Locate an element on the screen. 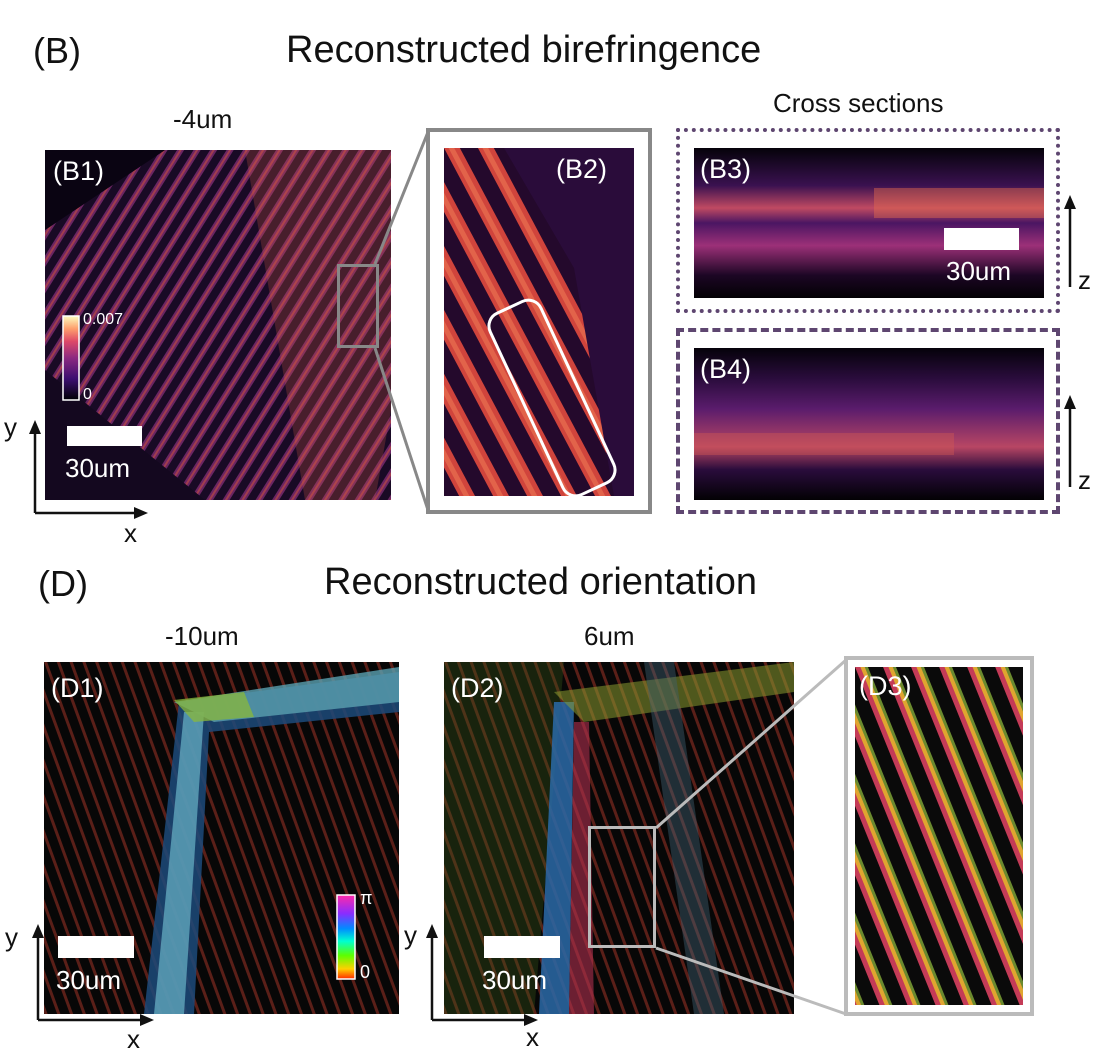 The width and height of the screenshot is (1111, 1056). d2-depth-label: 6um is located at coordinates (609, 636).